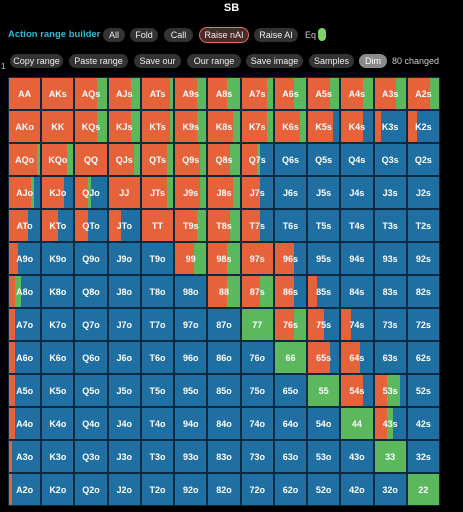 The height and width of the screenshot is (512, 463). I want to click on hand-cell: 94s, so click(357, 258).